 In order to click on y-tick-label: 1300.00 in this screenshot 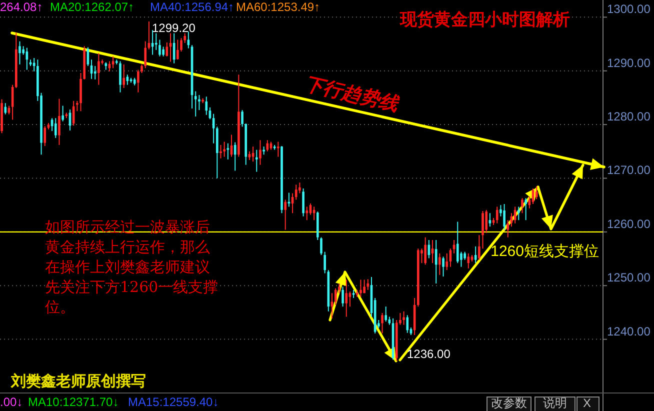, I will do `click(629, 9)`.